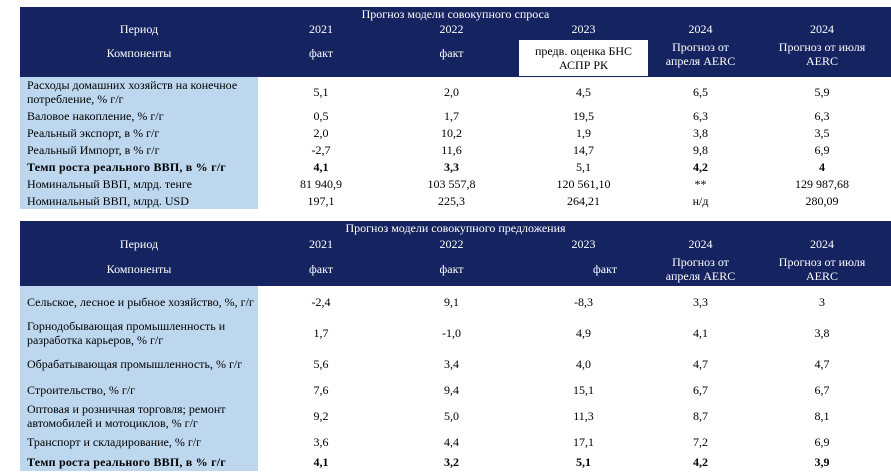 Image resolution: width=891 pixels, height=476 pixels. What do you see at coordinates (583, 415) in the screenshot?
I see `cell-2023: 11,3` at bounding box center [583, 415].